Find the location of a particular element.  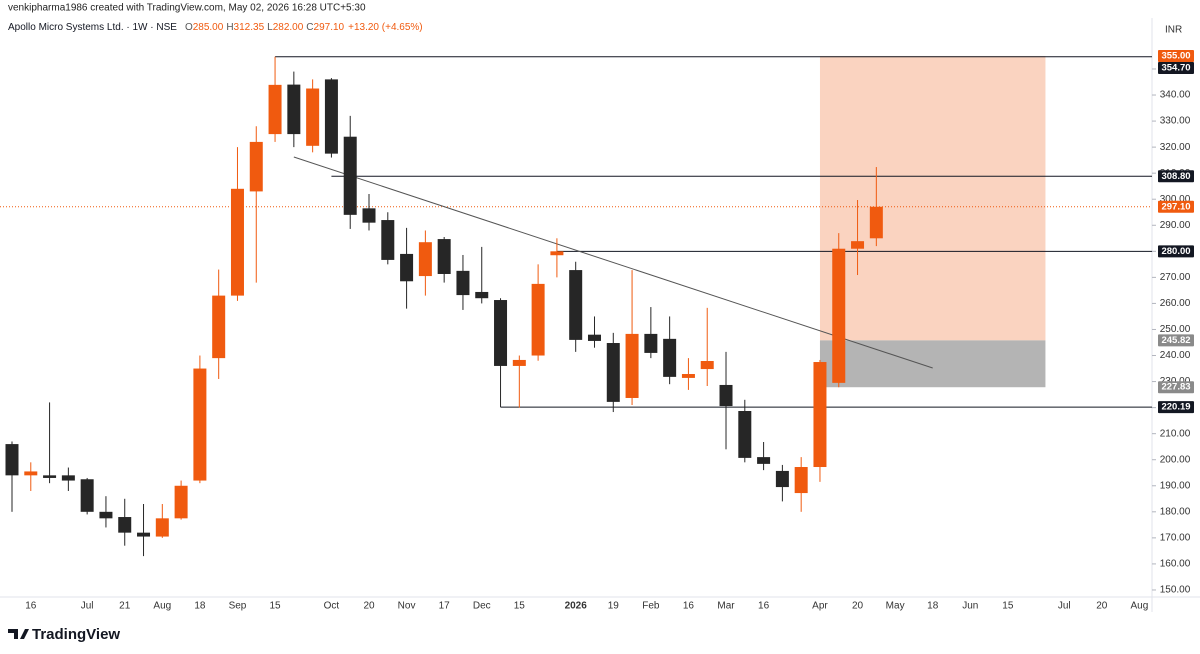

legend-key: H is located at coordinates (229, 27).